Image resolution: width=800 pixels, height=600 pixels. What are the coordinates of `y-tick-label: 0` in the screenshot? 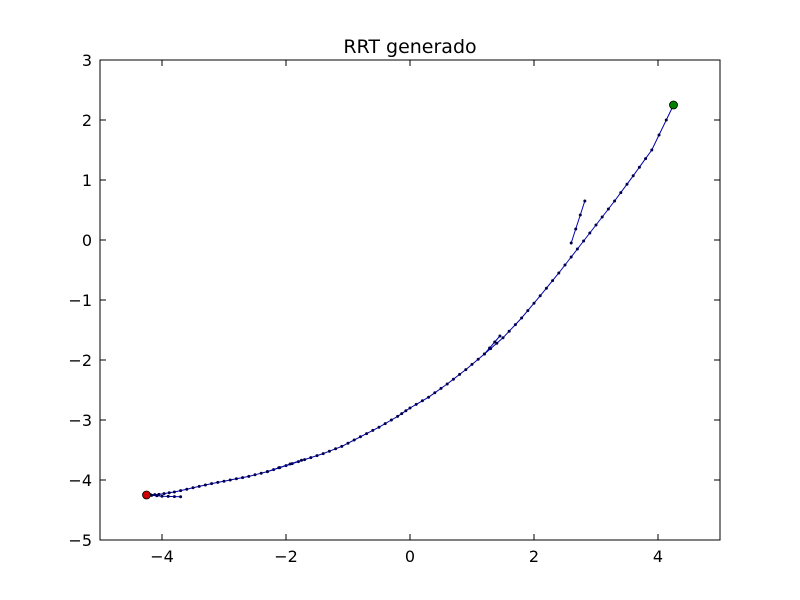 It's located at (87, 240).